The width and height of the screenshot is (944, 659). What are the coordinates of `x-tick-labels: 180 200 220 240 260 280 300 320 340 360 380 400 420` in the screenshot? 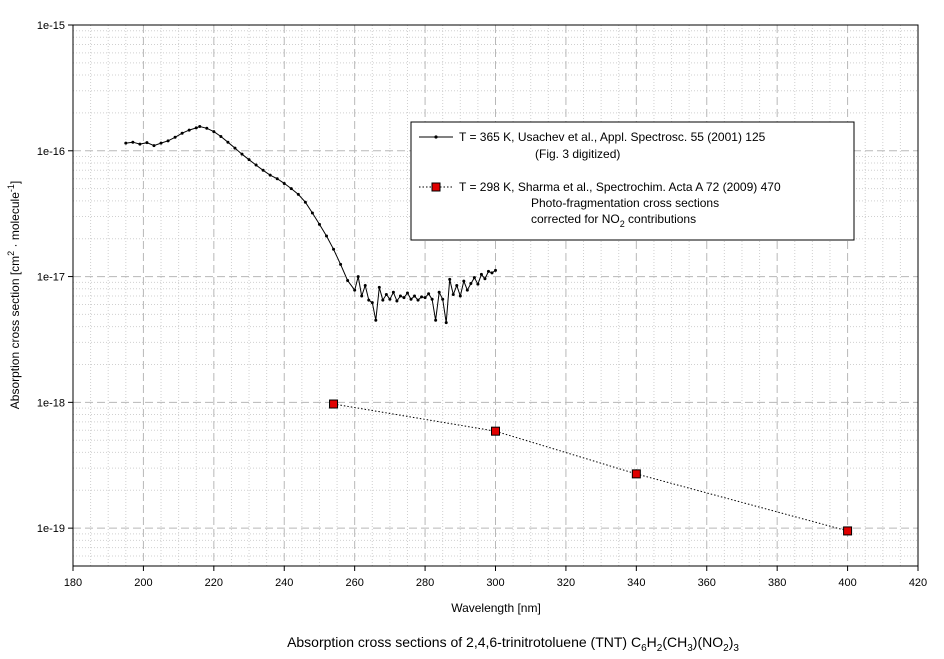 It's located at (495, 583).